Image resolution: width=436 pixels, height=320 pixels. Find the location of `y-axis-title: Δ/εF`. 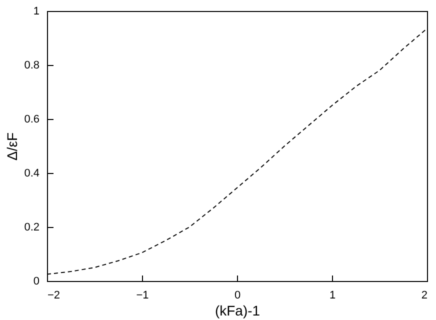

y-axis-title: Δ/εF is located at coordinates (12, 146).